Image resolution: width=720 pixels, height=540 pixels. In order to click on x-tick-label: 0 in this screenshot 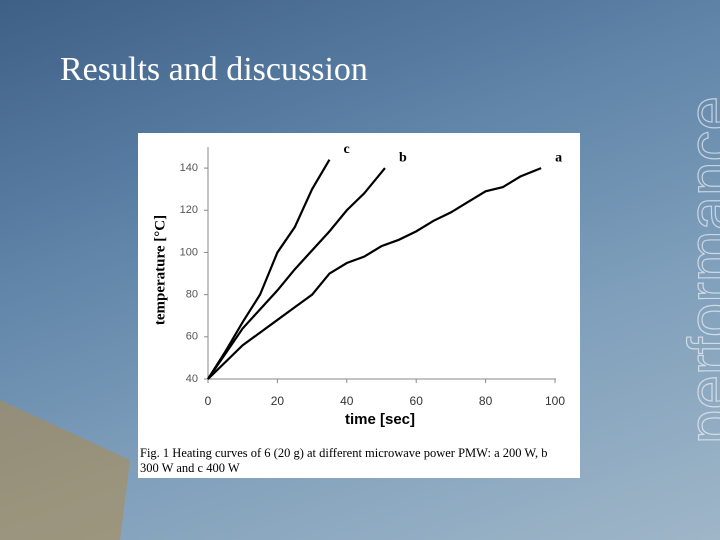, I will do `click(208, 401)`.